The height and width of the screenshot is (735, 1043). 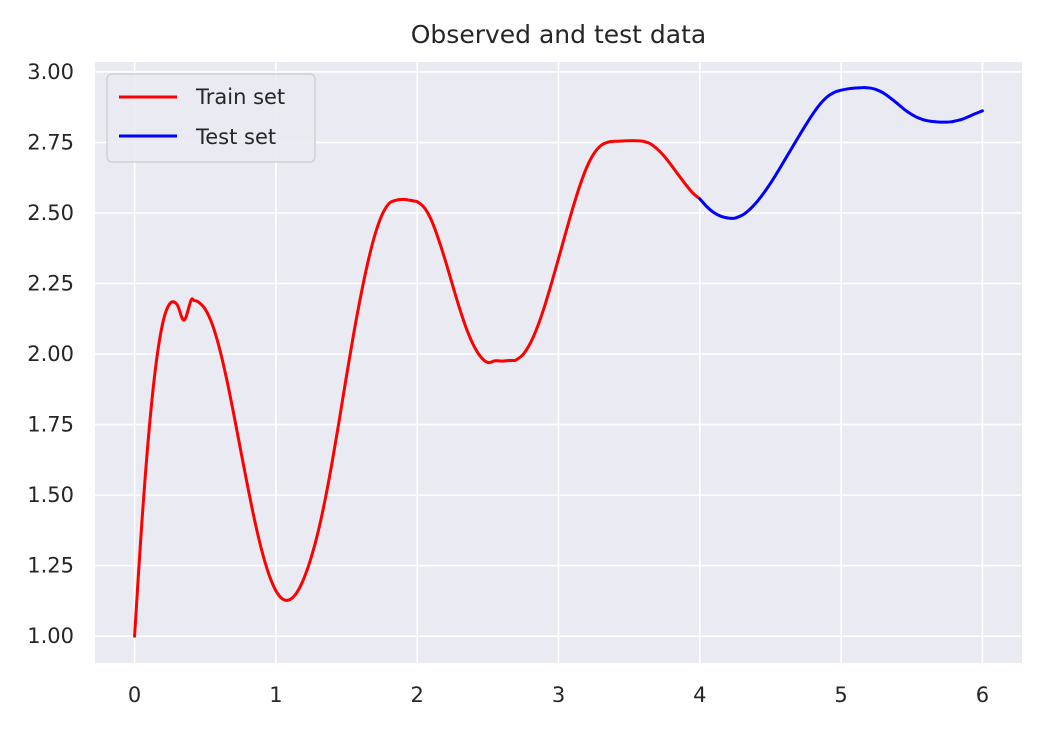 I want to click on y-tick-label: 2.50, so click(x=50, y=213).